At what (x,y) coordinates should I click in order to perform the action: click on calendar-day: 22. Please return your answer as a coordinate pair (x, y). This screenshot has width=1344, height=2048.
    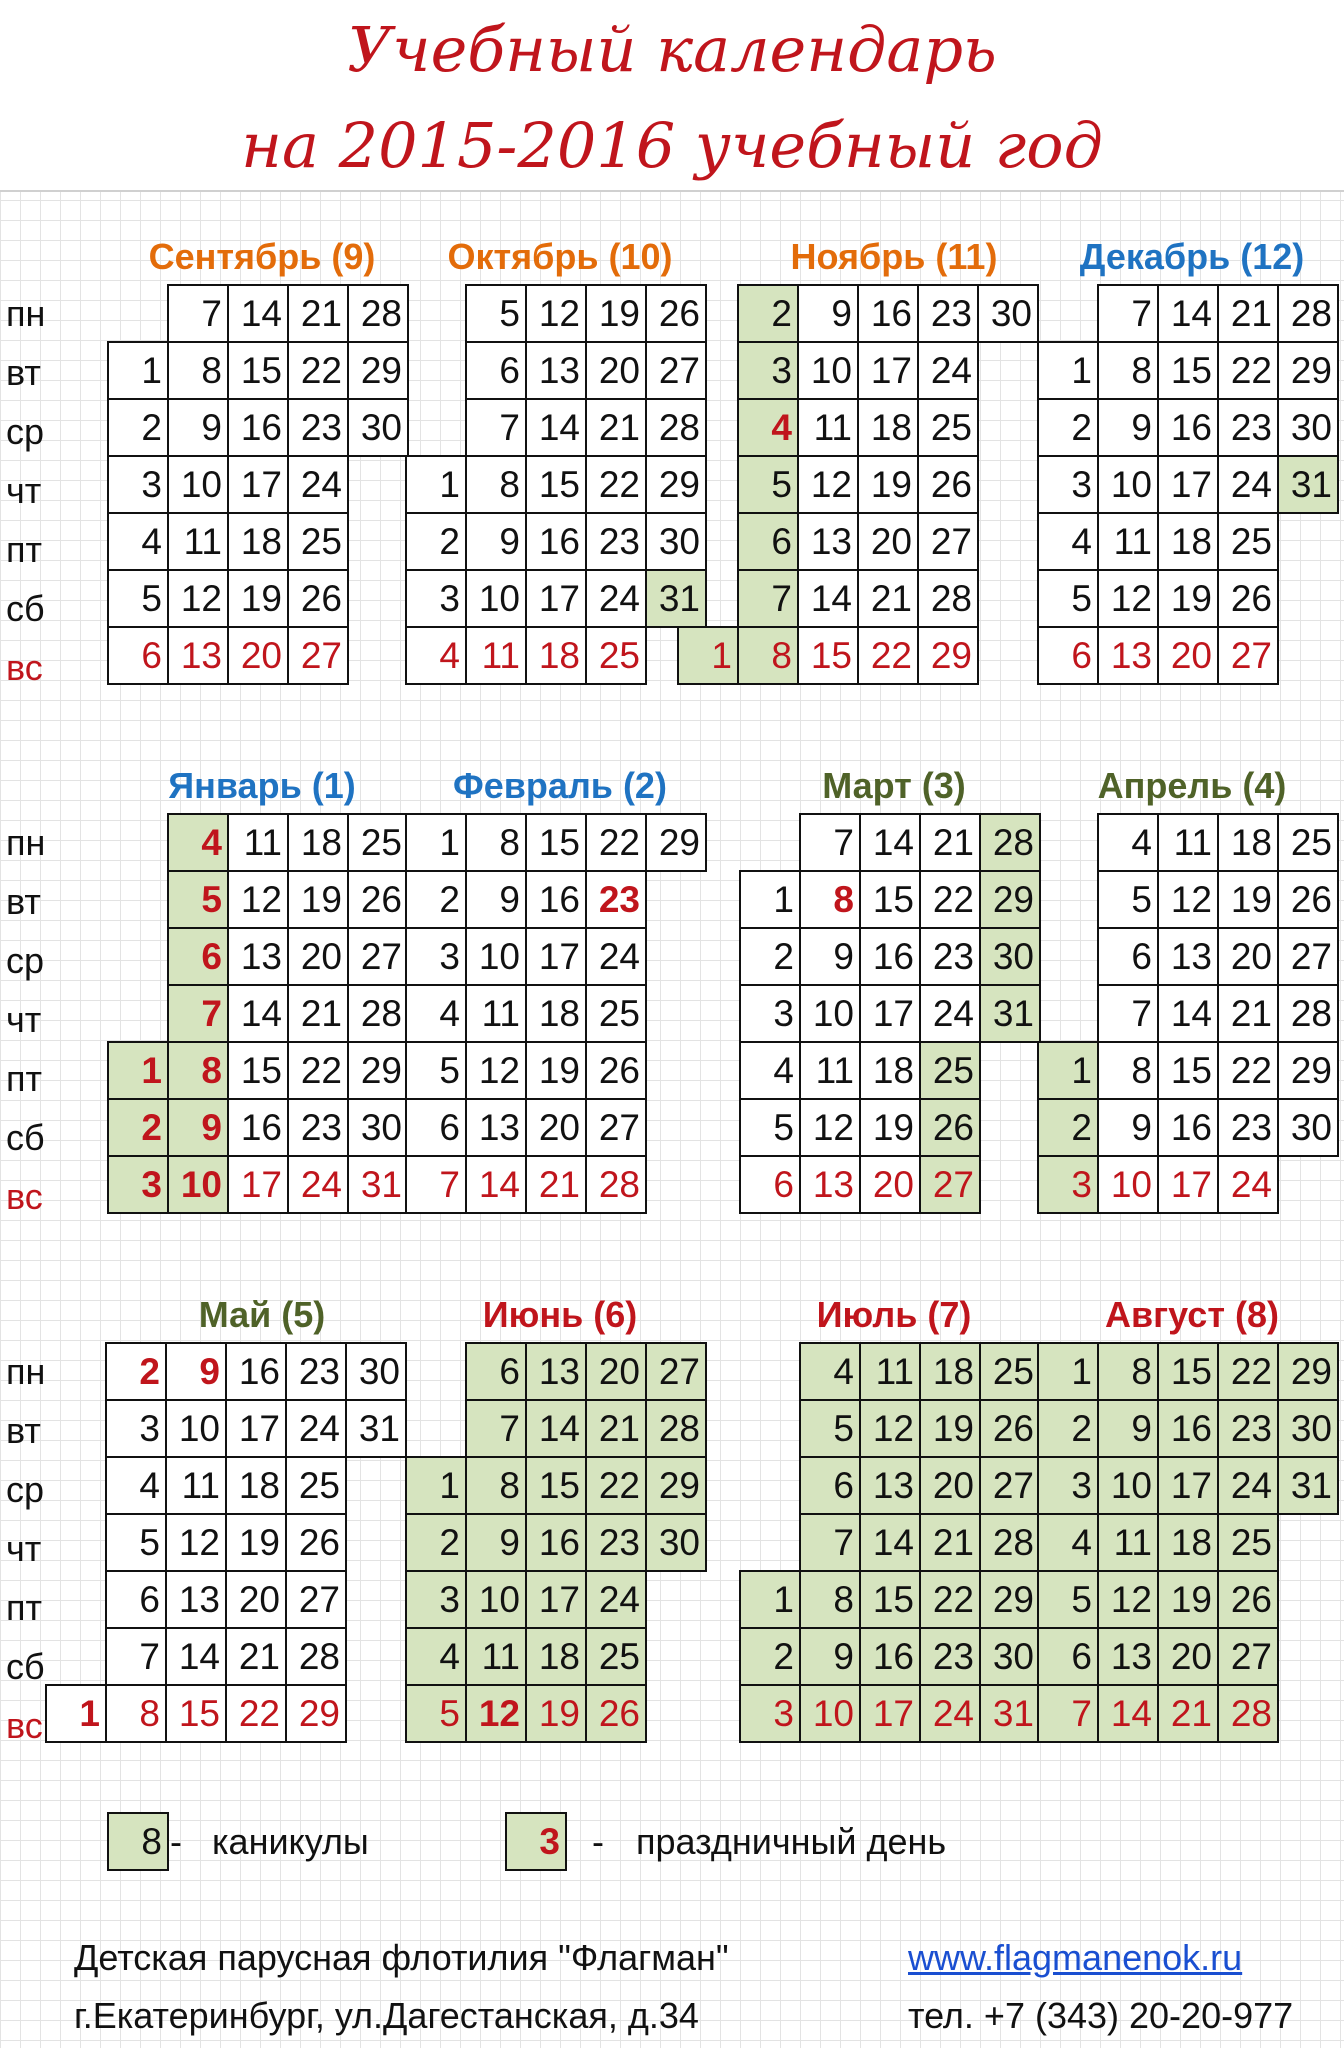
    Looking at the image, I should click on (950, 899).